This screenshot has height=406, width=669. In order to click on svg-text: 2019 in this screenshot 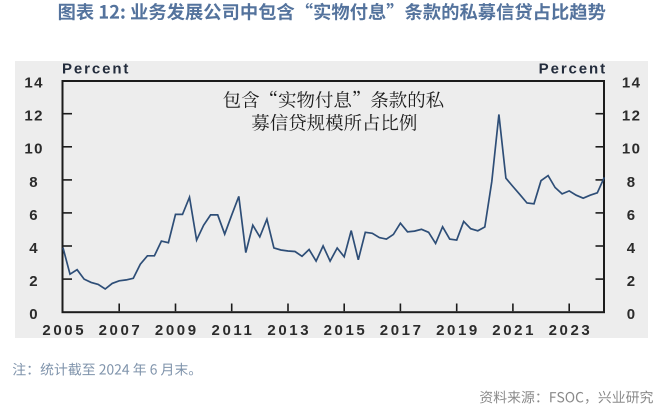, I will do `click(458, 330)`.